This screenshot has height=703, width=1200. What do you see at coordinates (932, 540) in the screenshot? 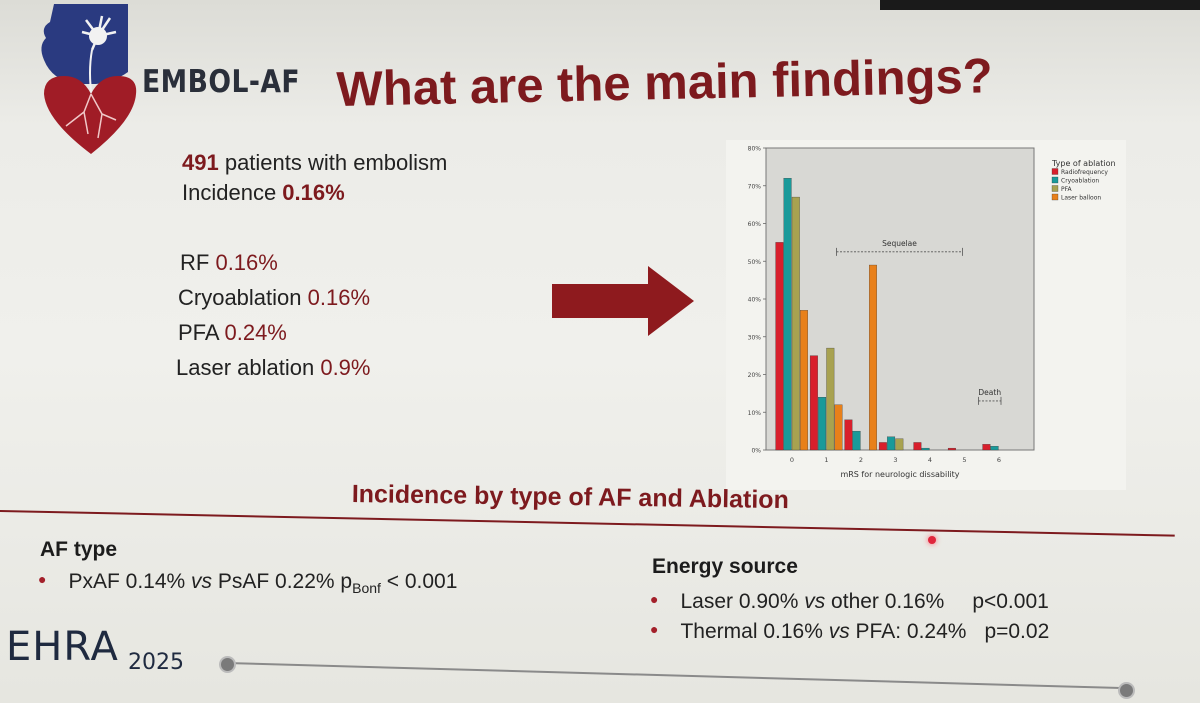
I see `laser-pointer-dot` at bounding box center [932, 540].